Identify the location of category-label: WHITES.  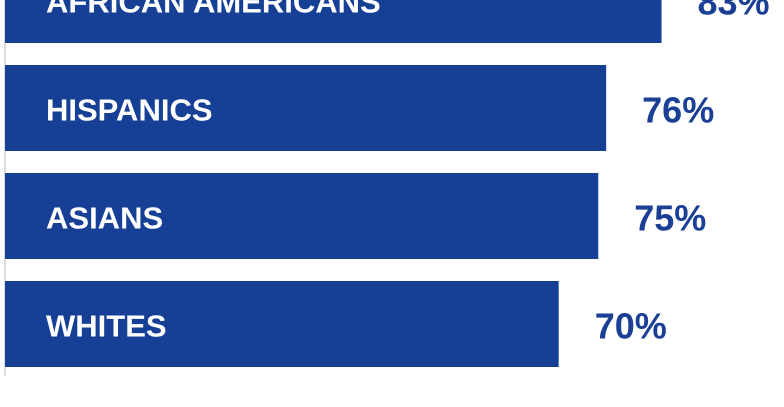
(106, 326).